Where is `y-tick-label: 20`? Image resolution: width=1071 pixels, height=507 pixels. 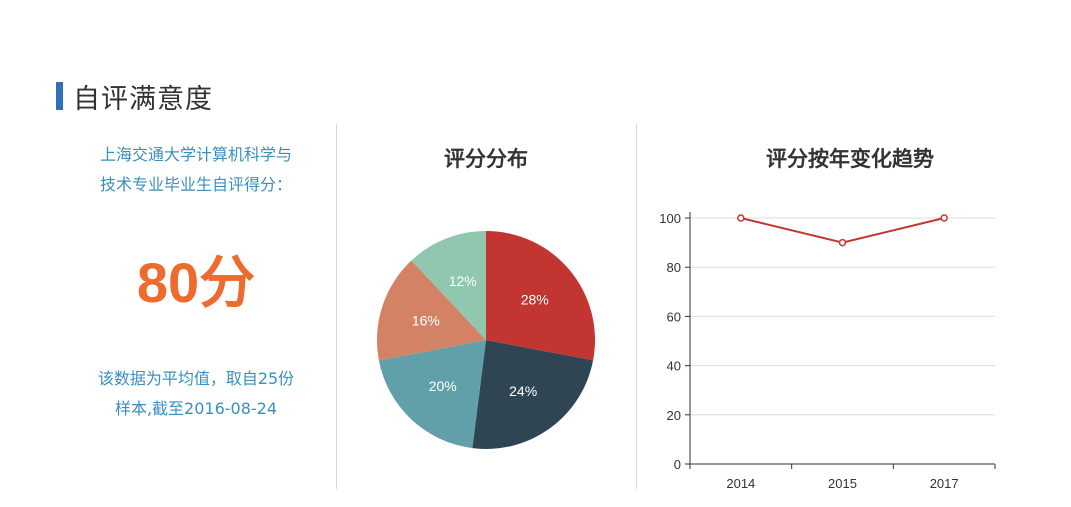 y-tick-label: 20 is located at coordinates (674, 415).